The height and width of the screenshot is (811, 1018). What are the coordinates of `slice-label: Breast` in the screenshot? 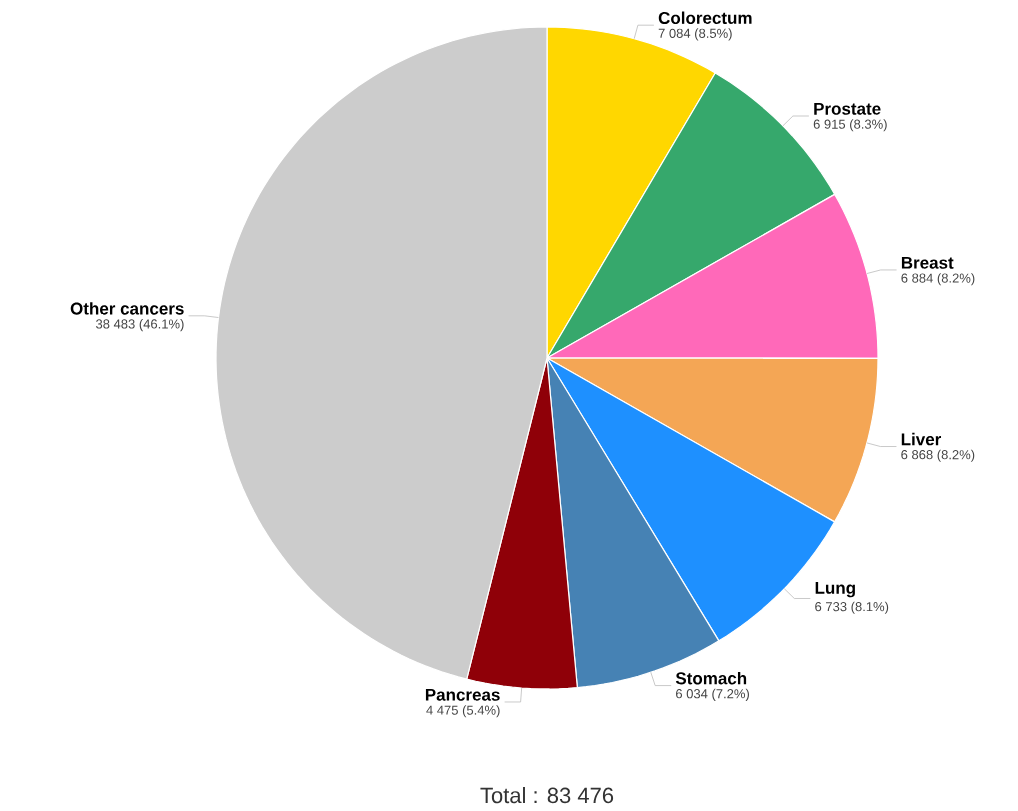 It's located at (927, 262).